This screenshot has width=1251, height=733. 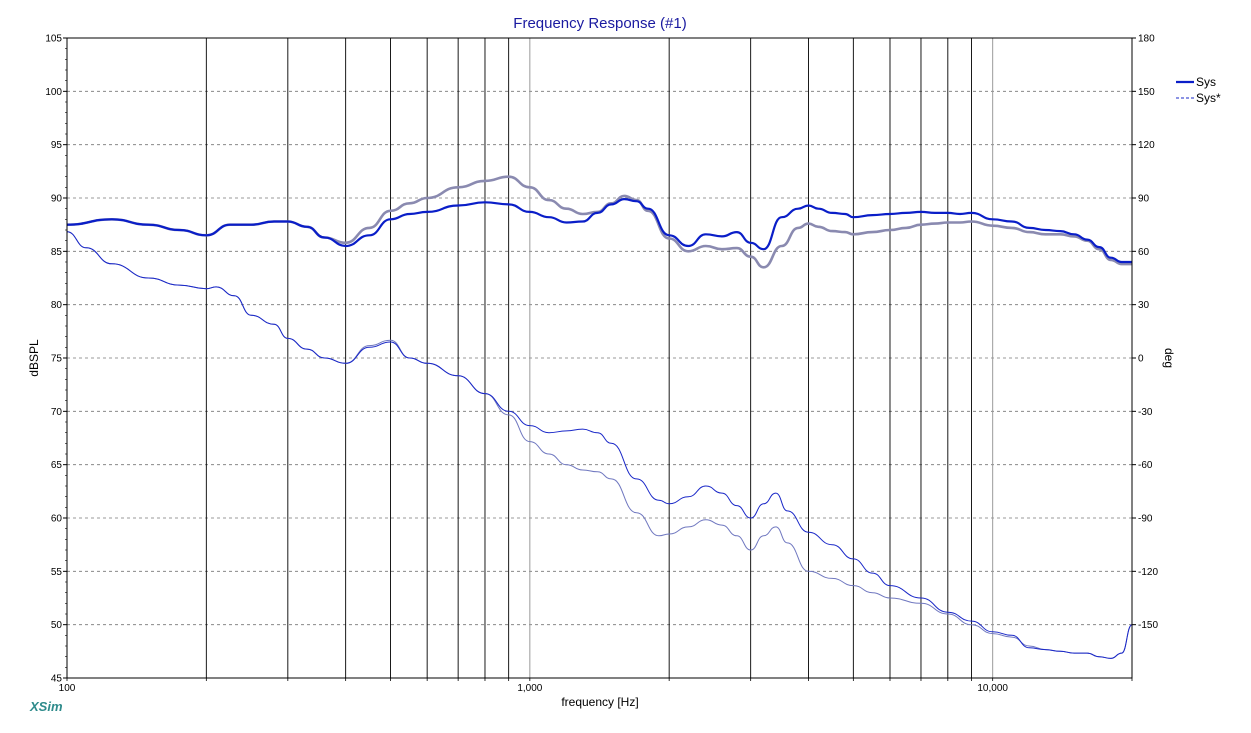 What do you see at coordinates (1198, 90) in the screenshot?
I see `legend: Sys Sys*` at bounding box center [1198, 90].